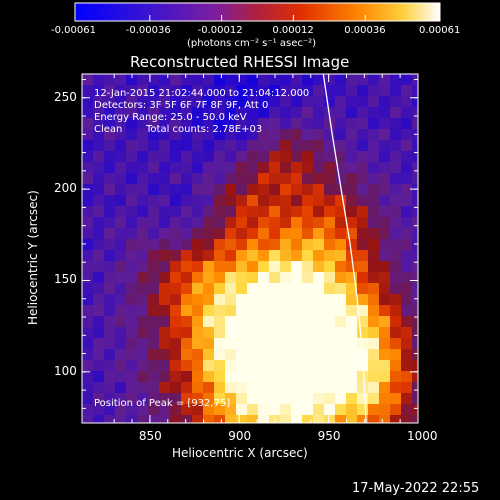  What do you see at coordinates (240, 62) in the screenshot?
I see `plot-title: Reconstructed RHESSI Image` at bounding box center [240, 62].